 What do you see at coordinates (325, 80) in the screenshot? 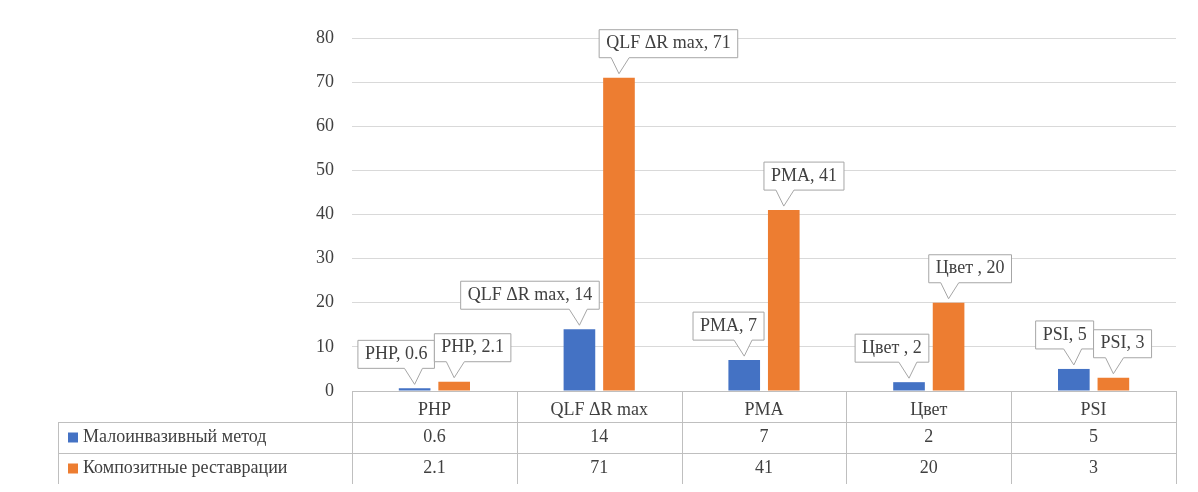
I see `y-tick-label: 70` at bounding box center [325, 80].